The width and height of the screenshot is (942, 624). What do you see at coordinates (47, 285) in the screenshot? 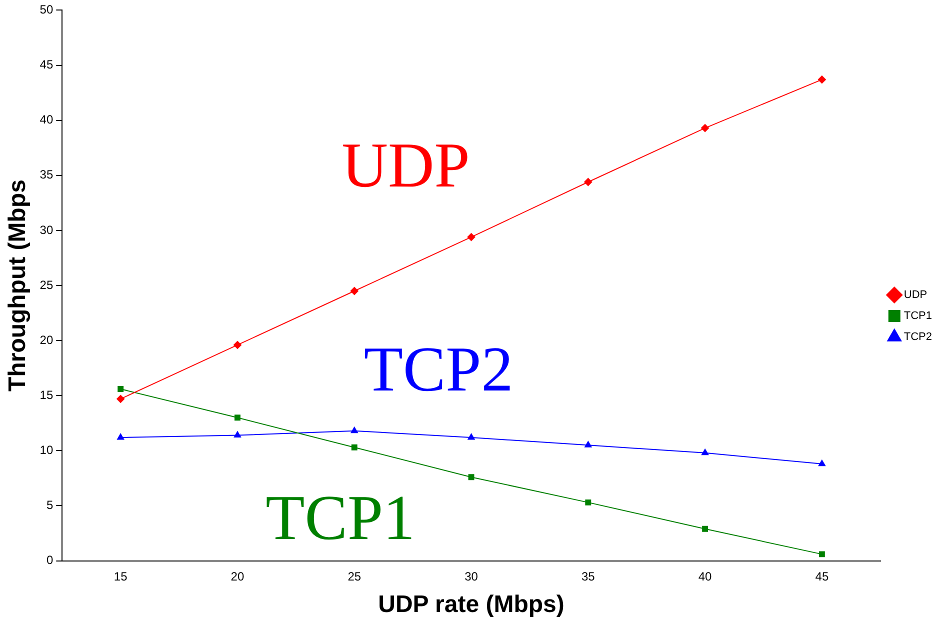
I see `y-tick-label: 25` at bounding box center [47, 285].